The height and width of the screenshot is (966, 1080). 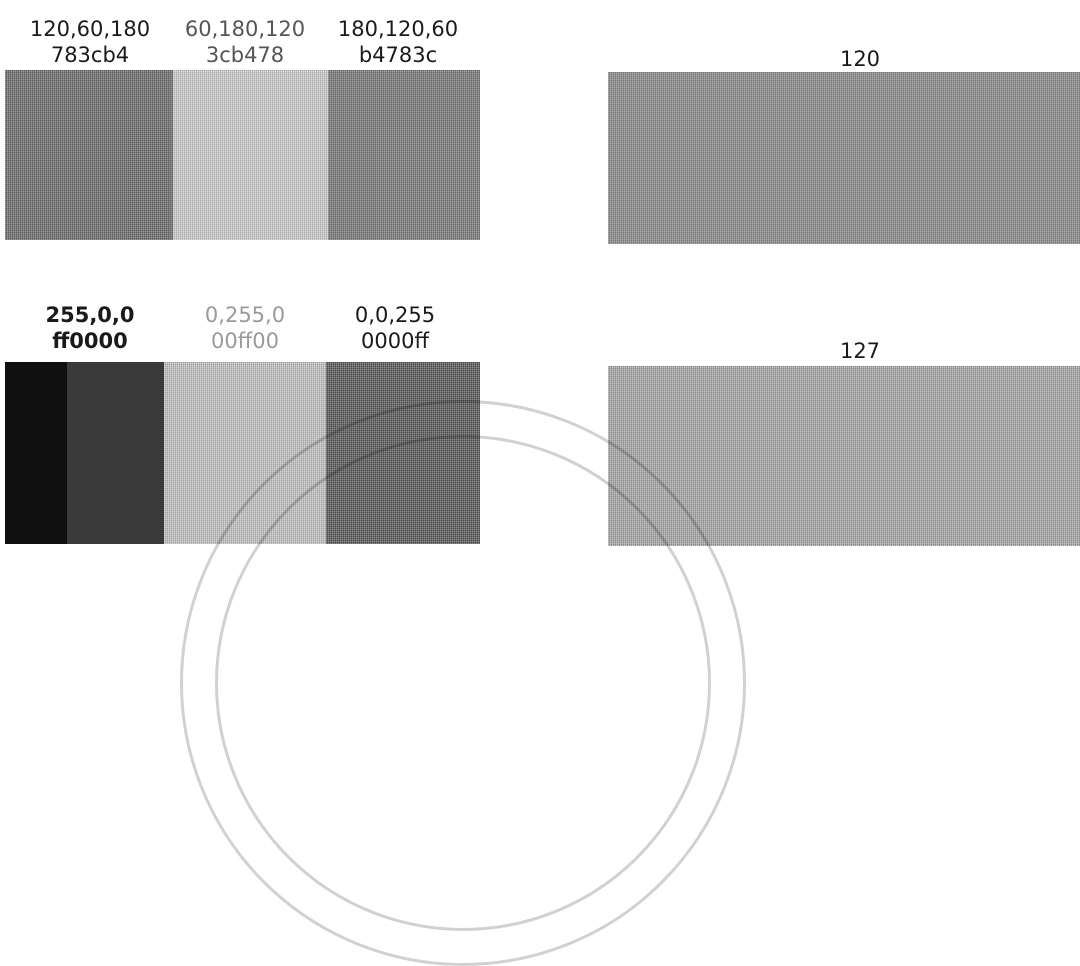 I want to click on hex-text: 00ff00, so click(x=245, y=341).